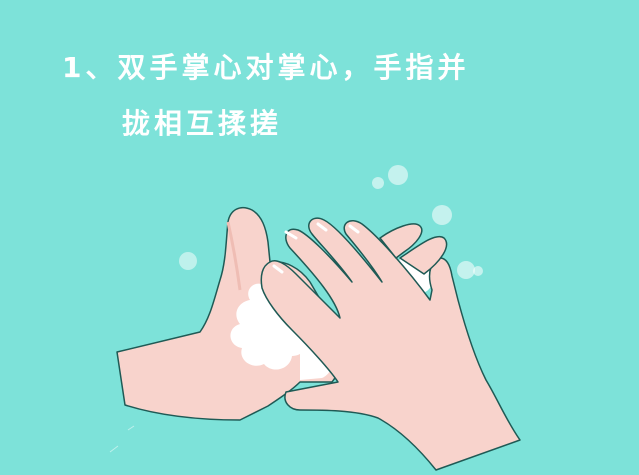  Describe the element at coordinates (331, 222) in the screenshot. I see `soap-bubbles` at that location.